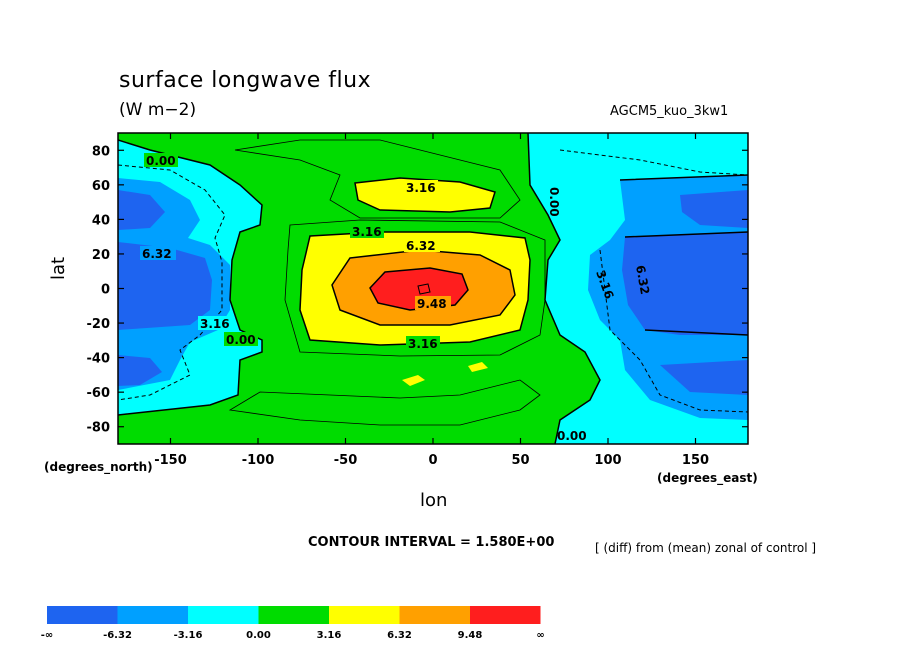 This screenshot has width=904, height=654. I want to click on x-tick-label: -100, so click(258, 460).